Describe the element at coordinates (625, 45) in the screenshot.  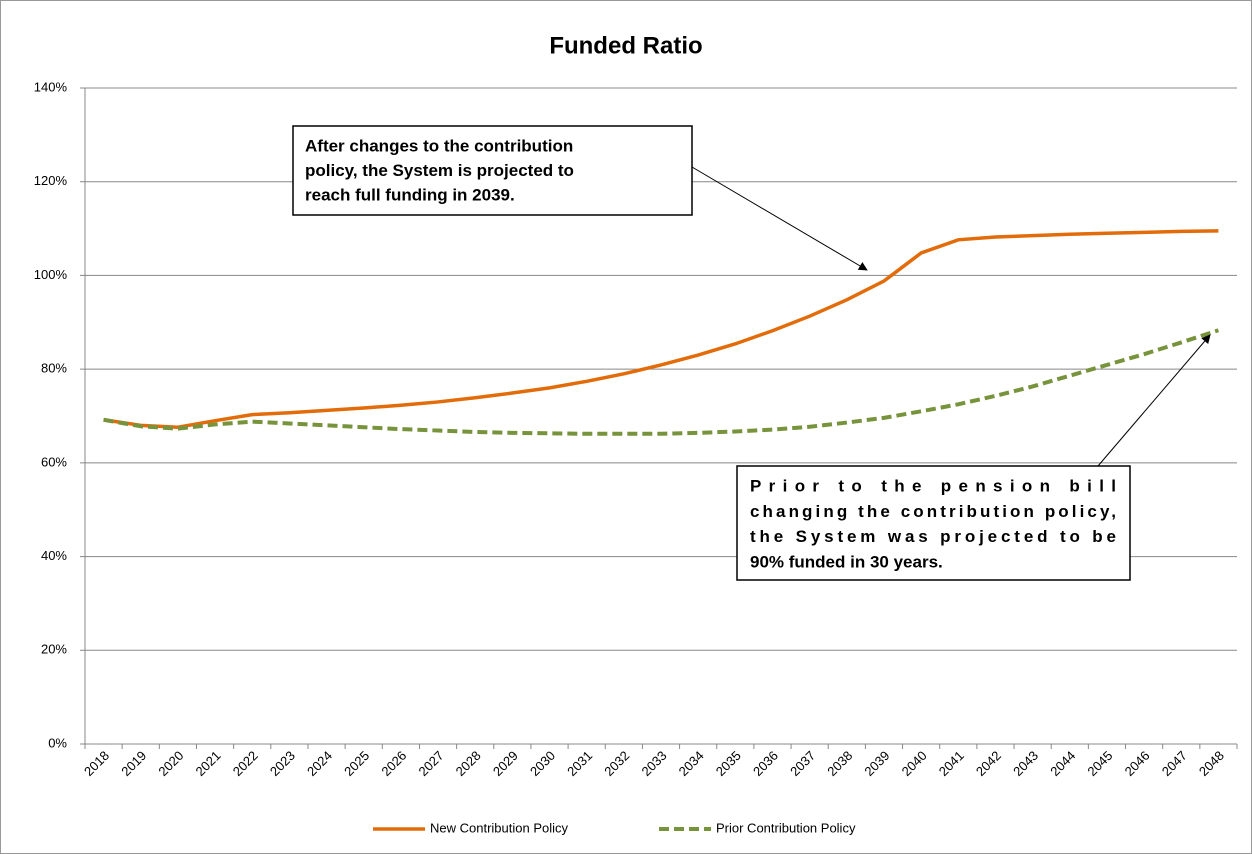
I see `chart-title: Funded Ratio` at that location.